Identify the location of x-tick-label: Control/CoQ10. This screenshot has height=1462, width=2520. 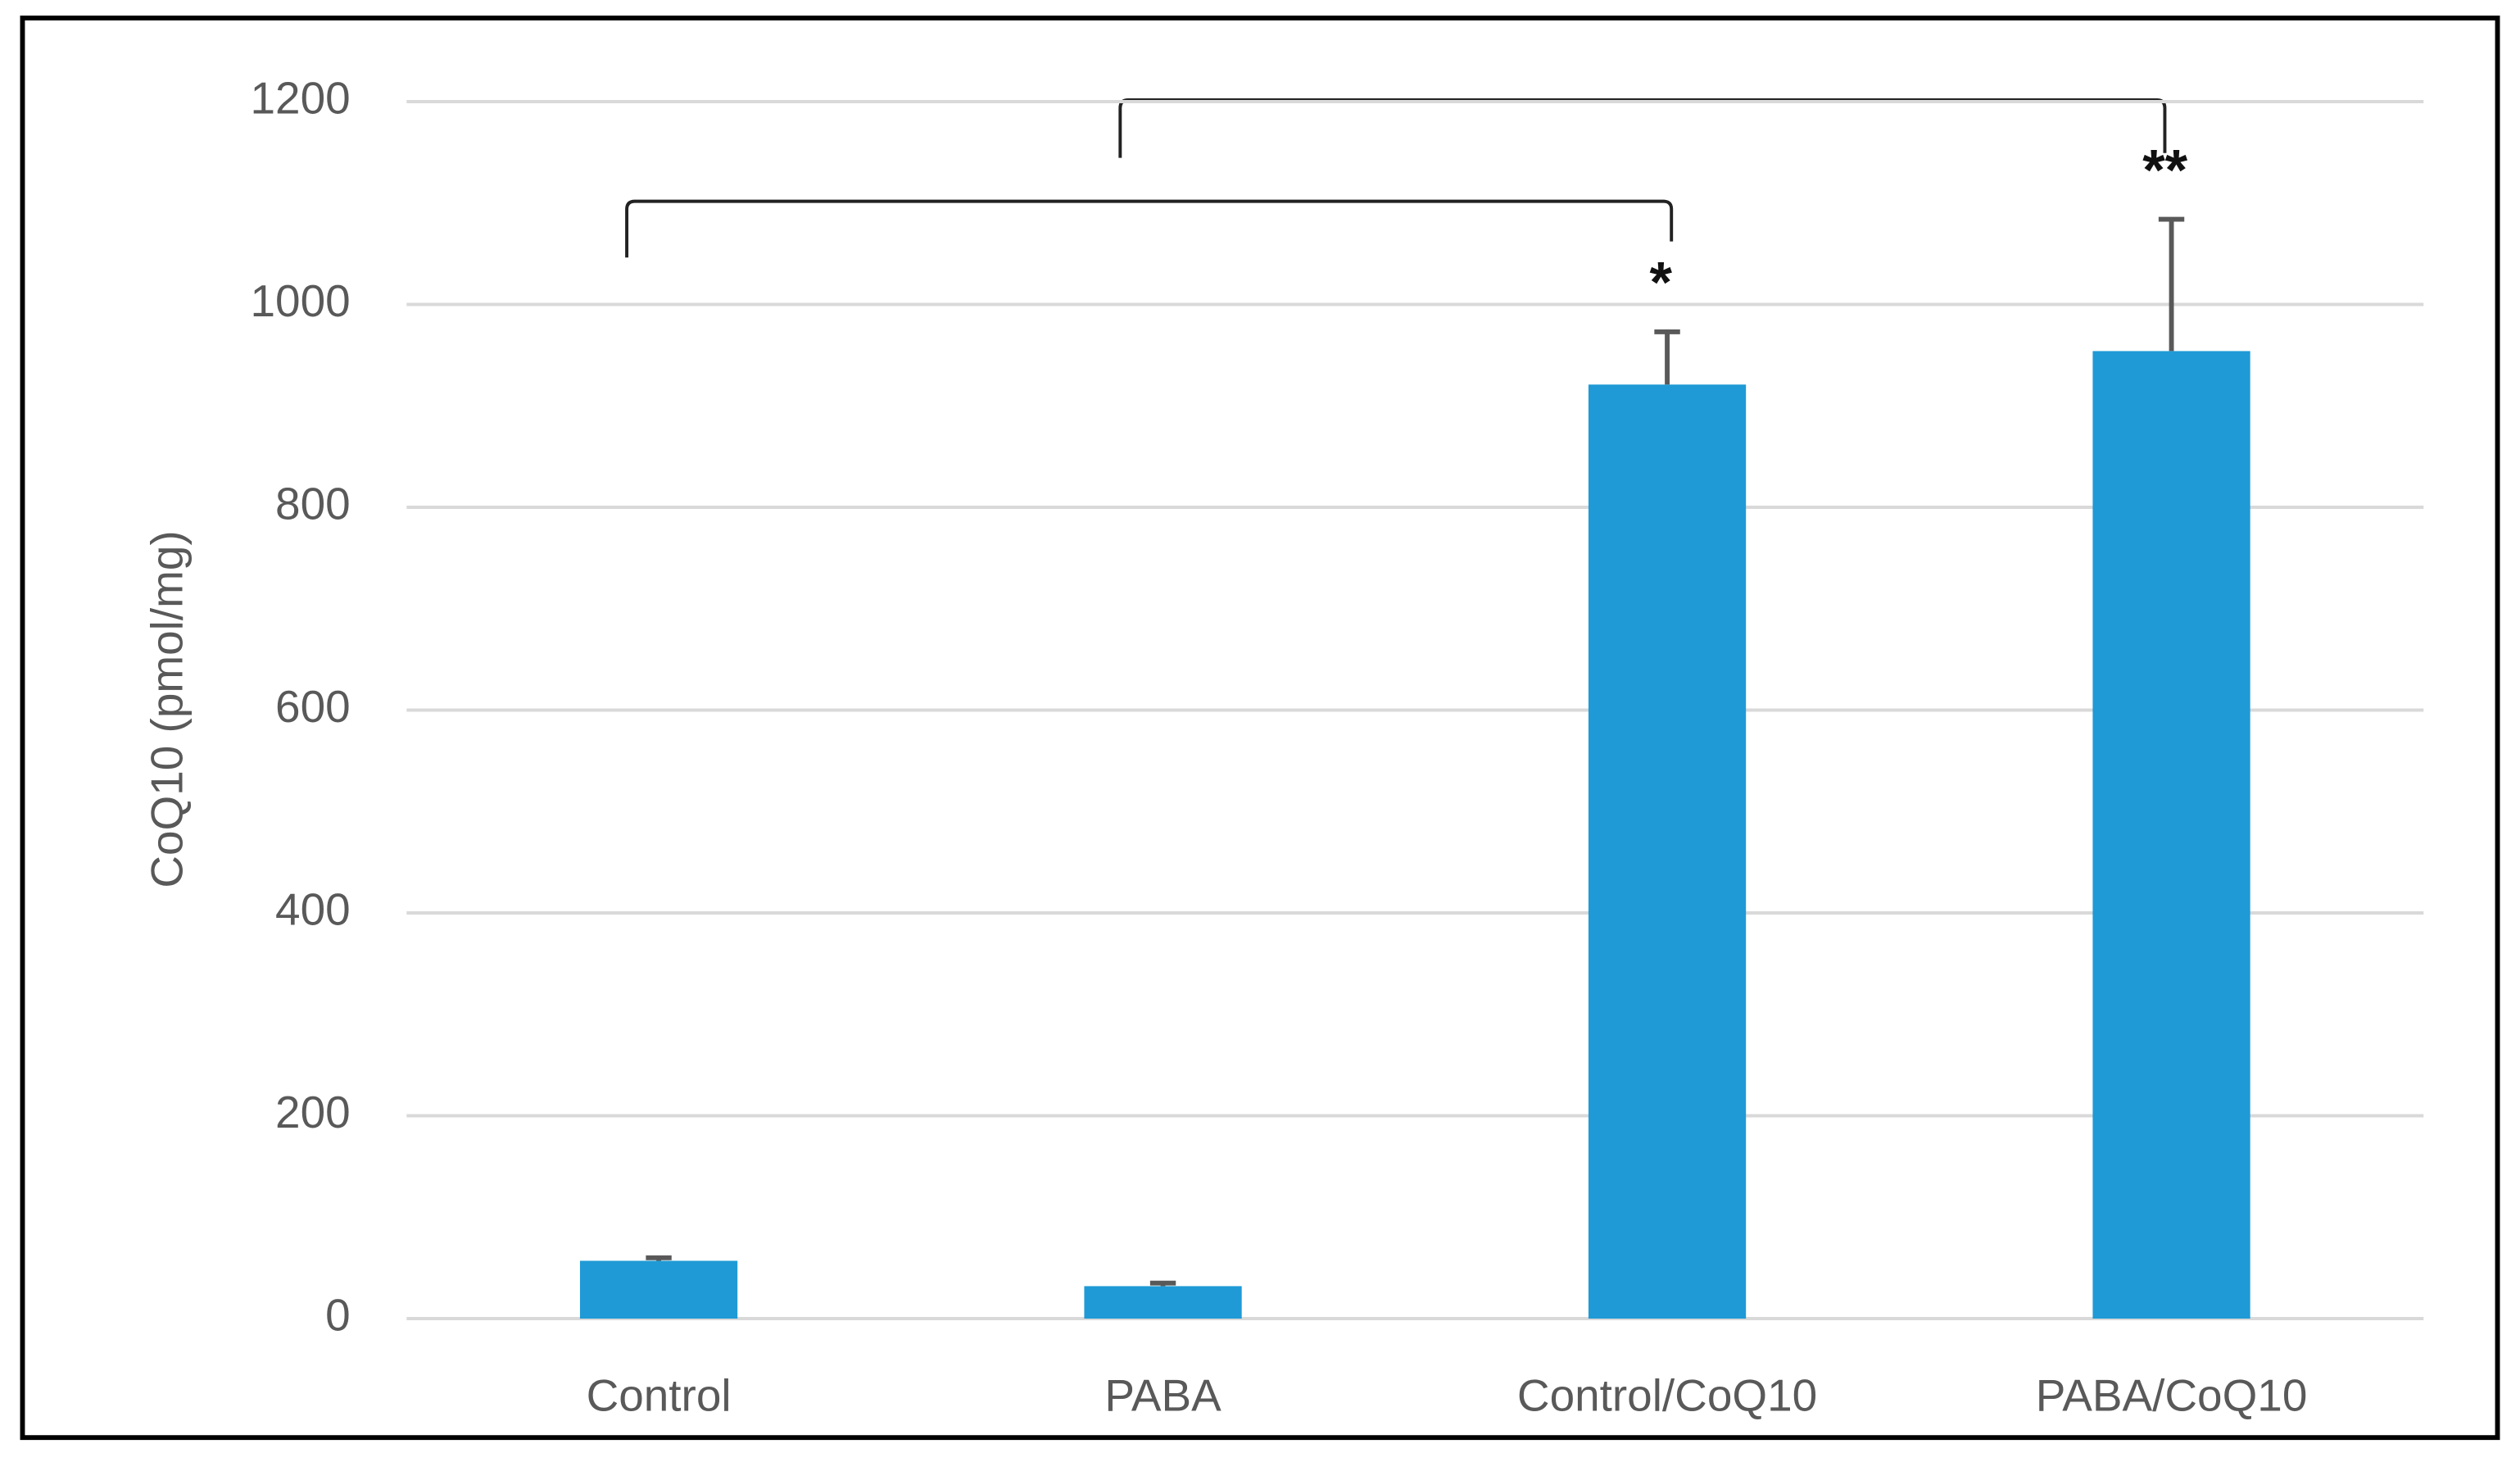
(1667, 1395).